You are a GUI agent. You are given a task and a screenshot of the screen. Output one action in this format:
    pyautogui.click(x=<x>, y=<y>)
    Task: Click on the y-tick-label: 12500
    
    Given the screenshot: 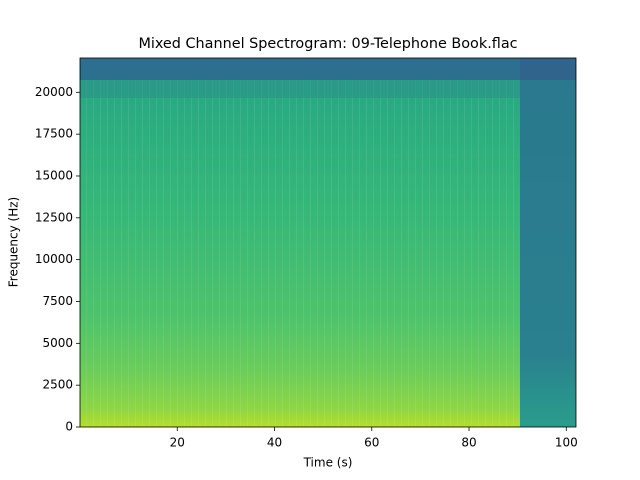 What is the action you would take?
    pyautogui.click(x=54, y=217)
    